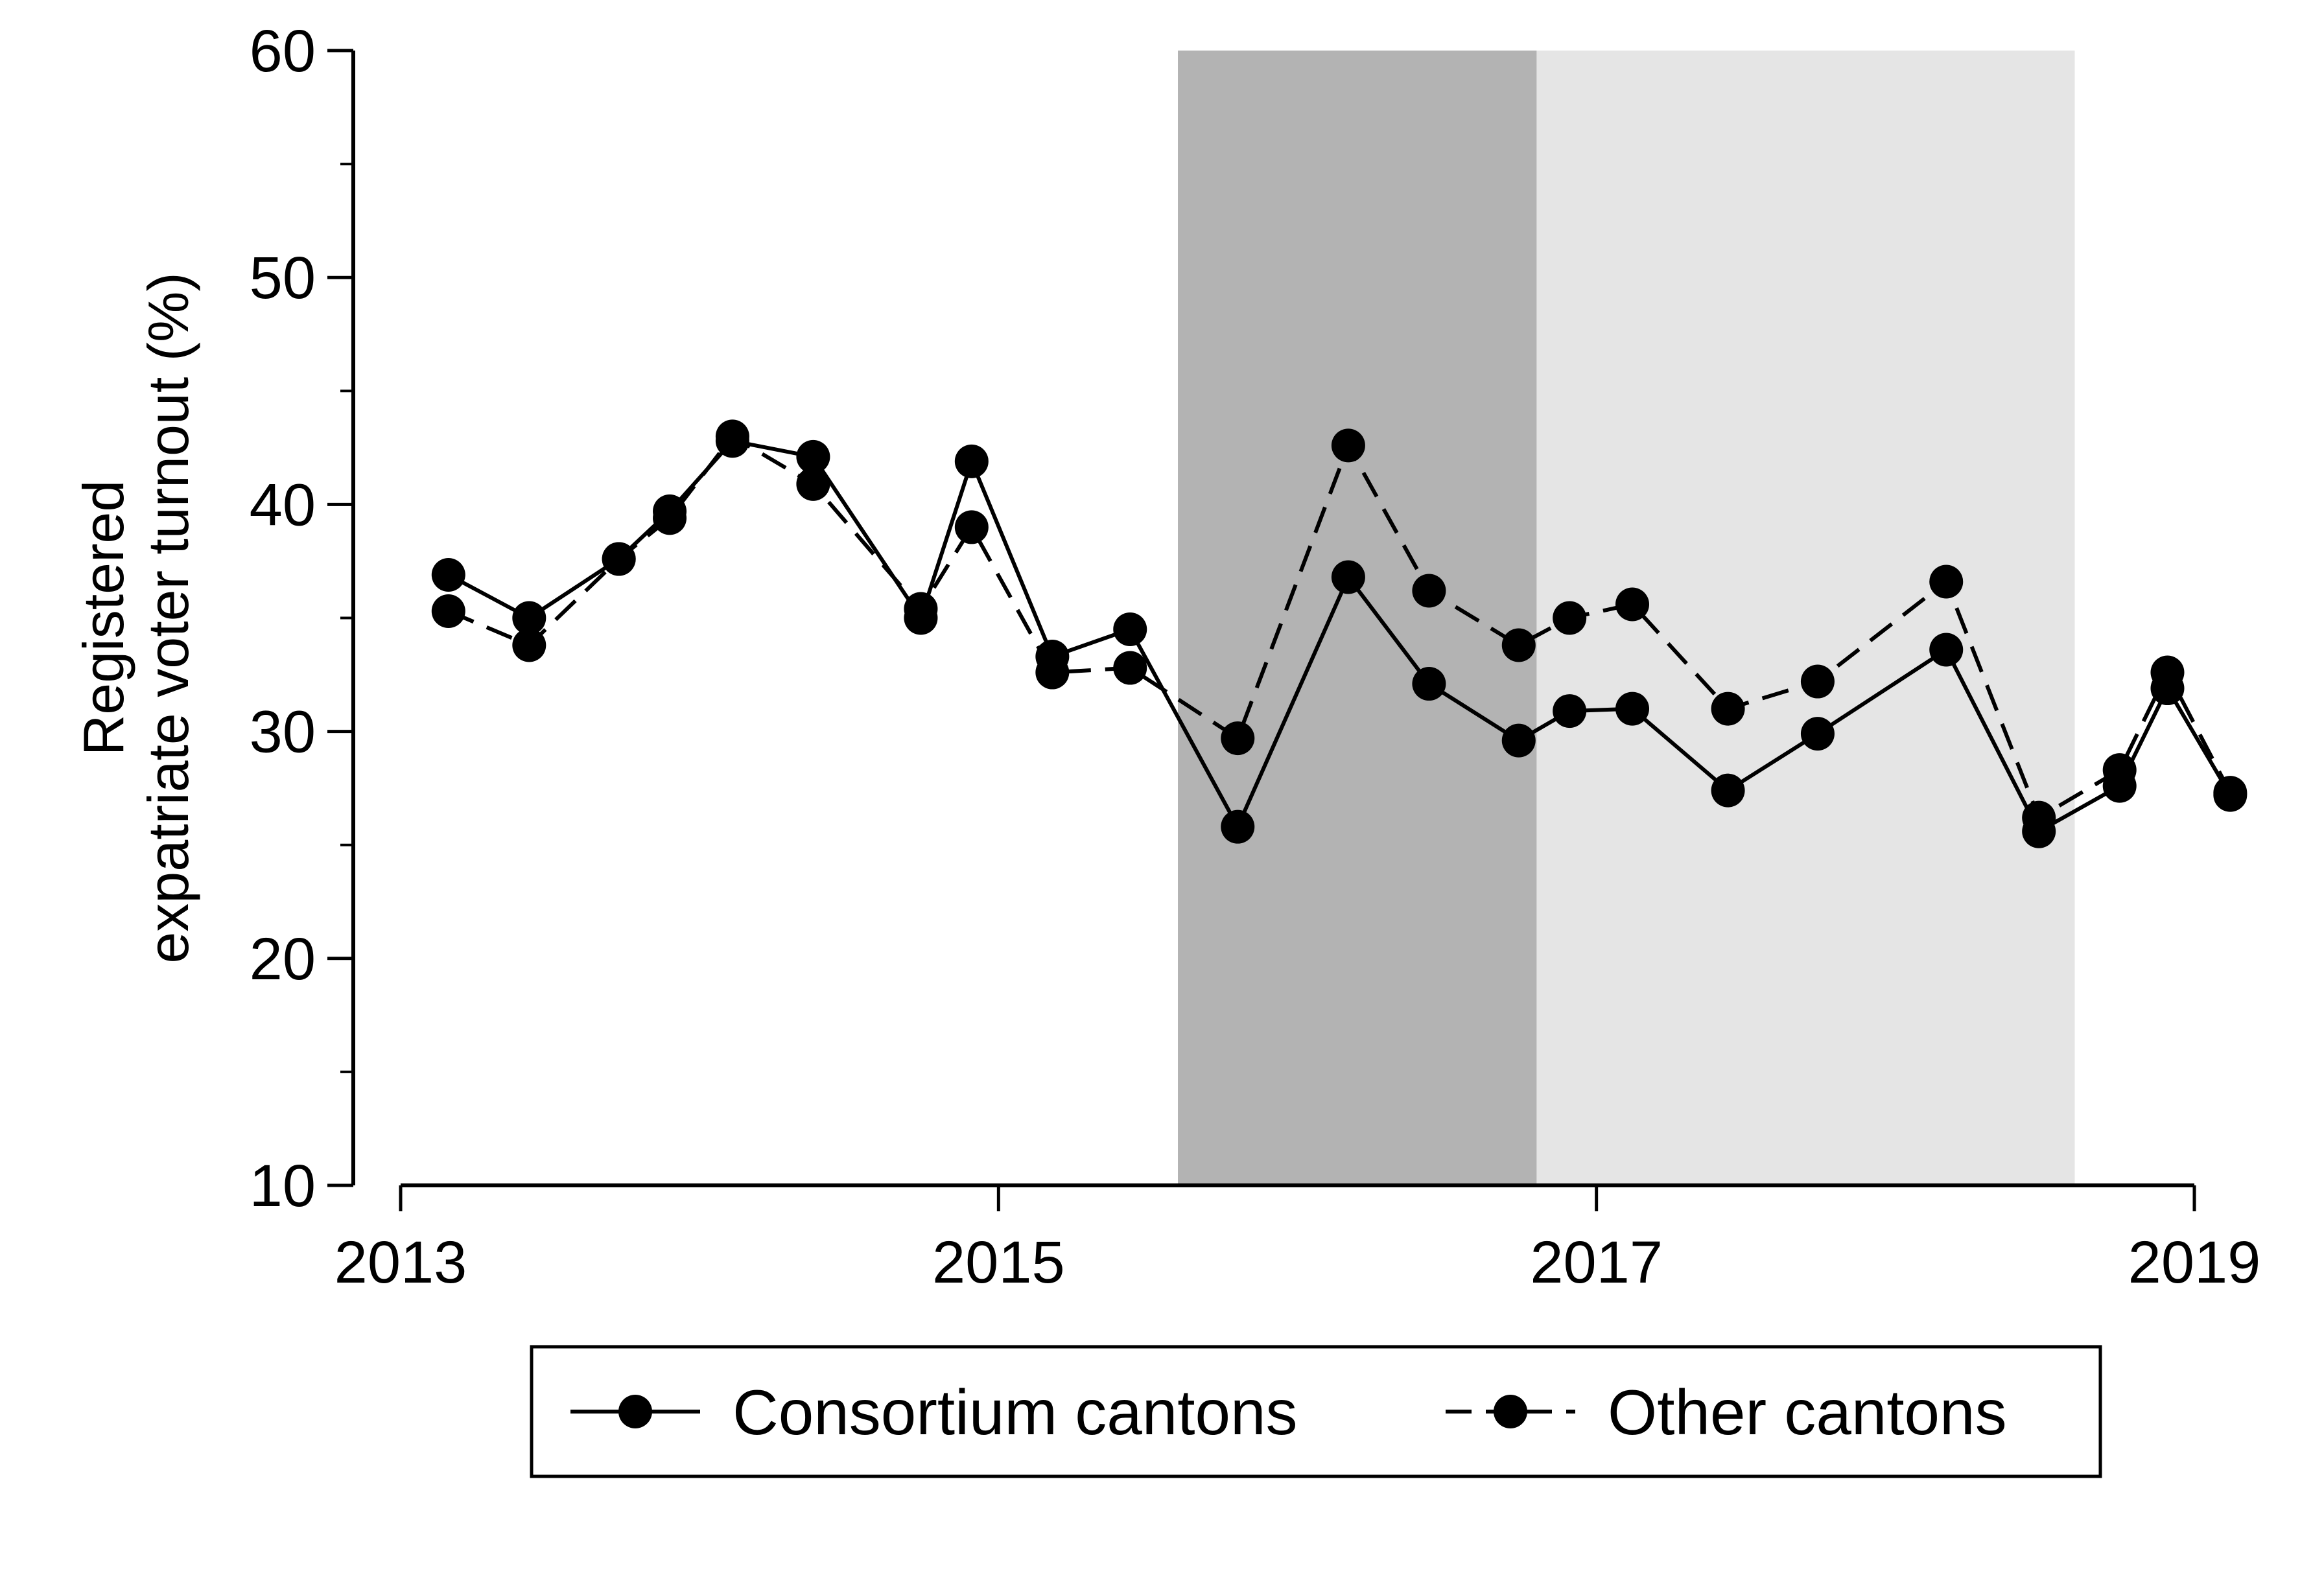 The height and width of the screenshot is (1571, 2324). What do you see at coordinates (283, 278) in the screenshot?
I see `y-tick-label-50: 50` at bounding box center [283, 278].